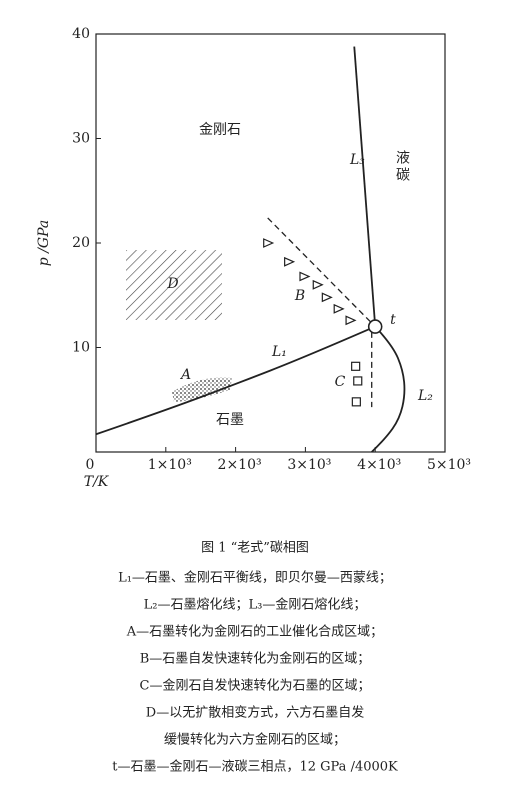 Image resolution: width=511 pixels, height=811 pixels. Describe the element at coordinates (379, 465) in the screenshot. I see `x-tick-label: 4×10³` at that location.